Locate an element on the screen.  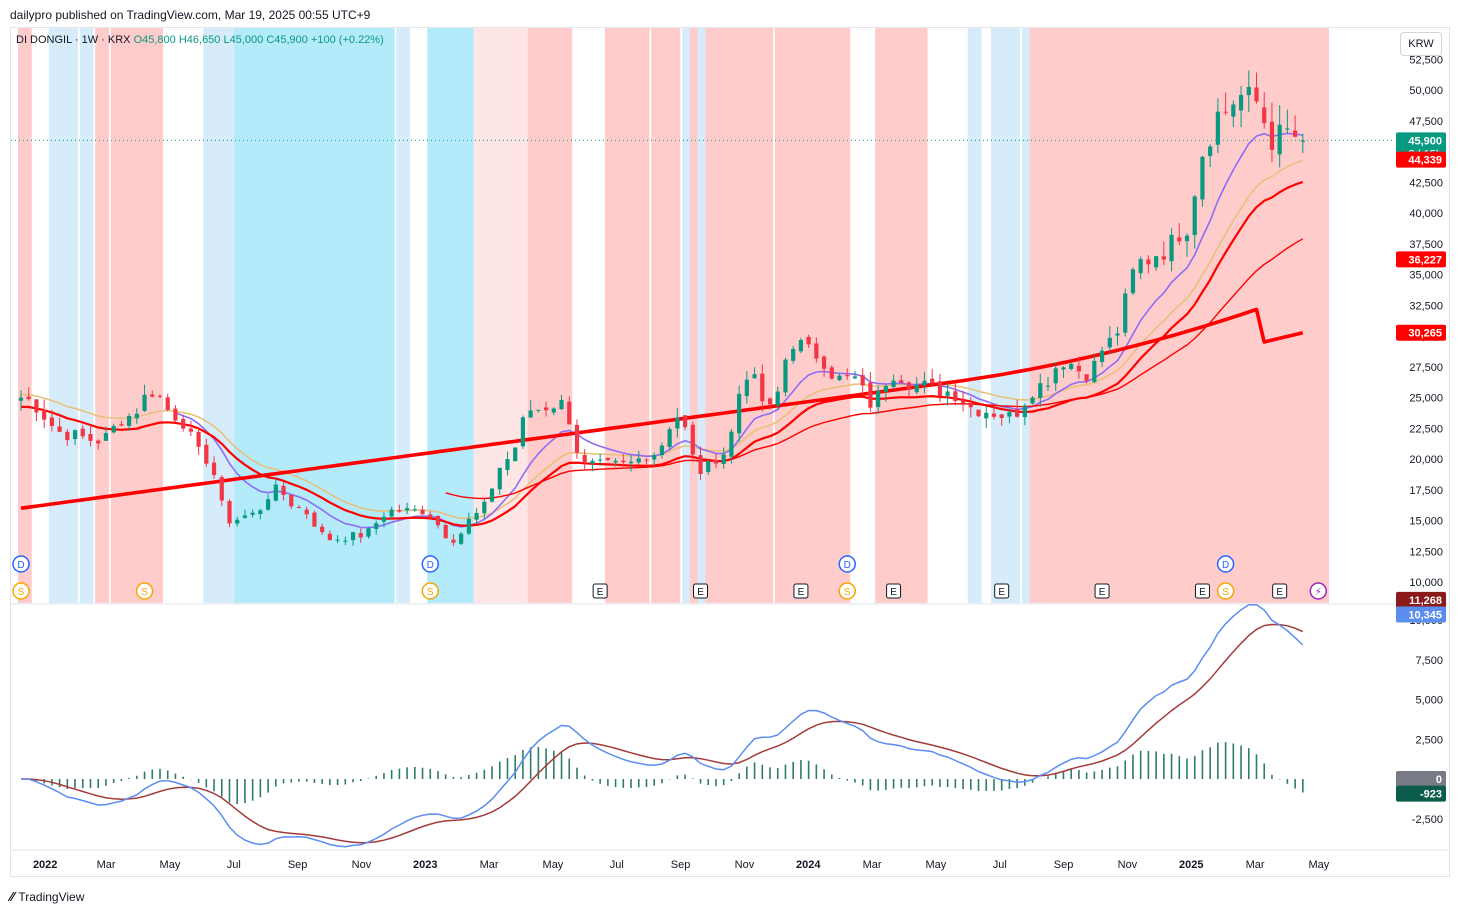
price-label-text: 45,900 is located at coordinates (1425, 141).